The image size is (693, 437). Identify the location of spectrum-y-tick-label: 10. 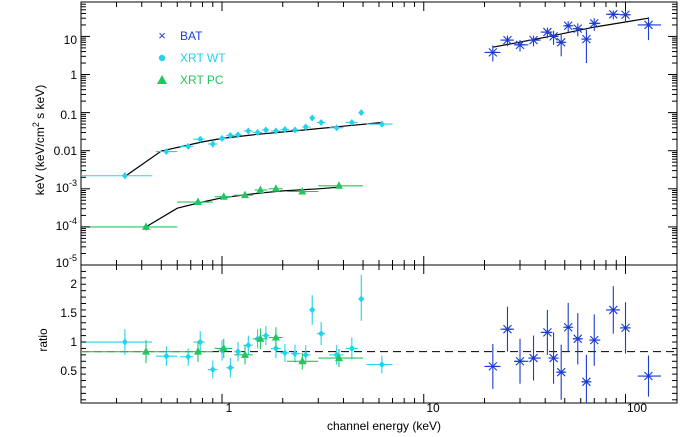
(71, 40).